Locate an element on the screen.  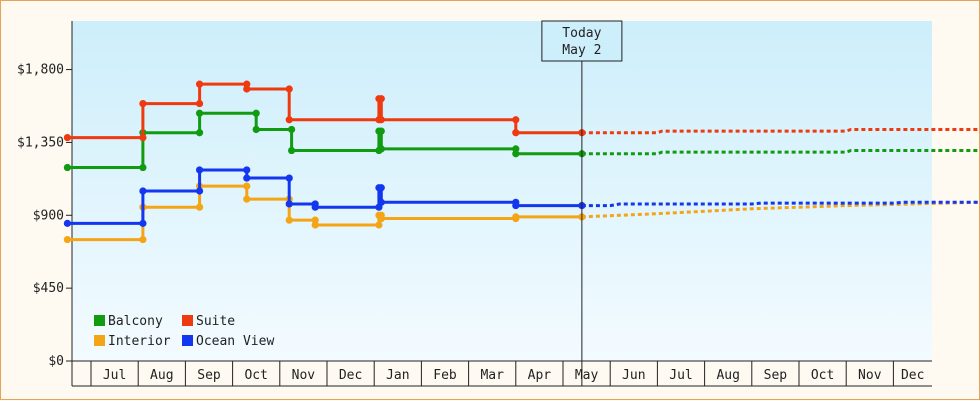
y-tick-label: $450 is located at coordinates (48, 288).